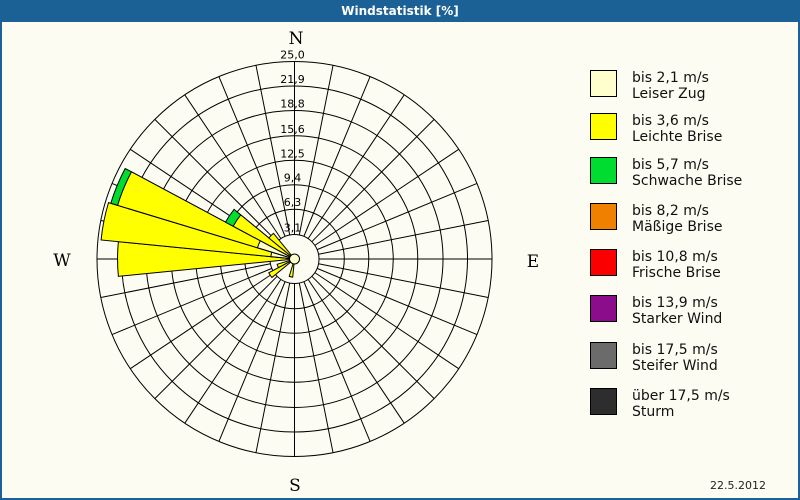  Describe the element at coordinates (677, 226) in the screenshot. I see `legend-class-name: Mäßige Brise` at that location.